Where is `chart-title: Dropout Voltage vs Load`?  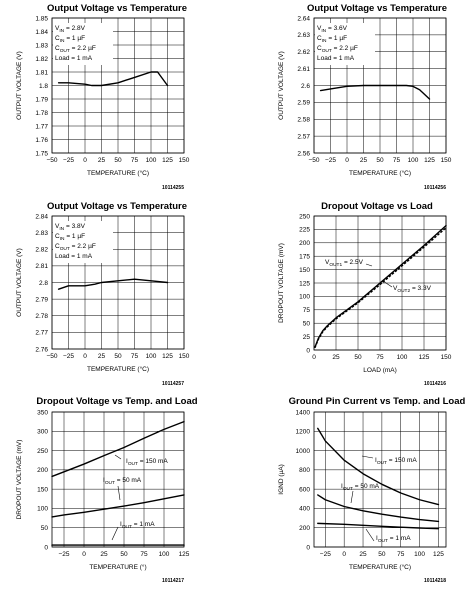
chart-title: Dropout Voltage vs Load is located at coordinates (377, 206).